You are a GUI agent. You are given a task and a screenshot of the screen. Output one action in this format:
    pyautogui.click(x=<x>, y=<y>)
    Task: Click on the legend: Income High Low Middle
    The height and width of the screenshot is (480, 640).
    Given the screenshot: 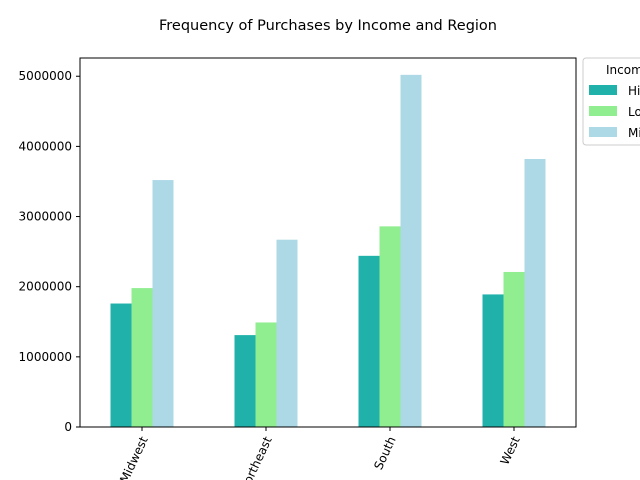 What is the action you would take?
    pyautogui.click(x=611, y=101)
    